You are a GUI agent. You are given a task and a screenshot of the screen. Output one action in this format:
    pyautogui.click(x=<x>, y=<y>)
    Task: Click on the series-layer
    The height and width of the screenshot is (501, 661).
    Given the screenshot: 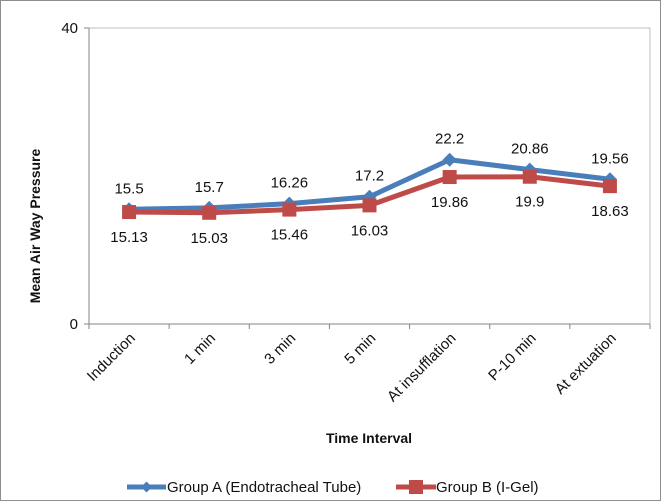 What is the action you would take?
    pyautogui.click(x=369, y=186)
    